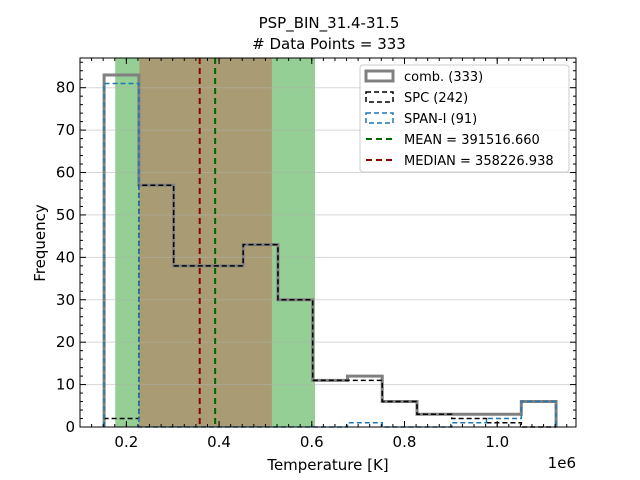  I want to click on x-tick-label: 0.8, so click(405, 442).